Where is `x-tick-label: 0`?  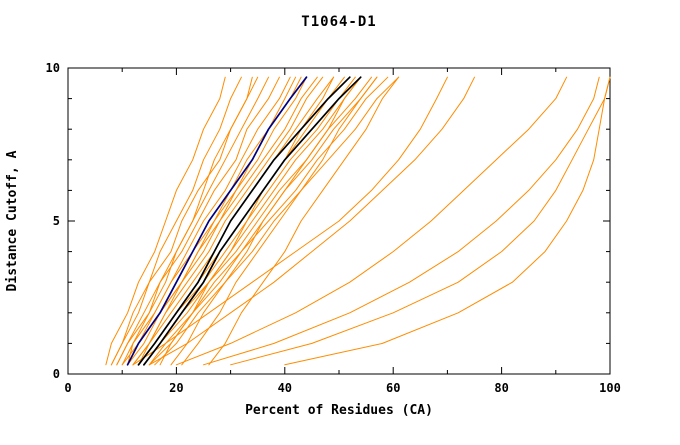
x-tick-label: 0 is located at coordinates (67, 388).